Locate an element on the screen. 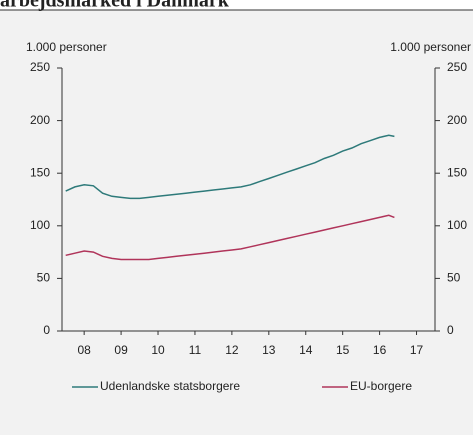 Image resolution: width=473 pixels, height=440 pixels. x-tick-label: 17 is located at coordinates (417, 350).